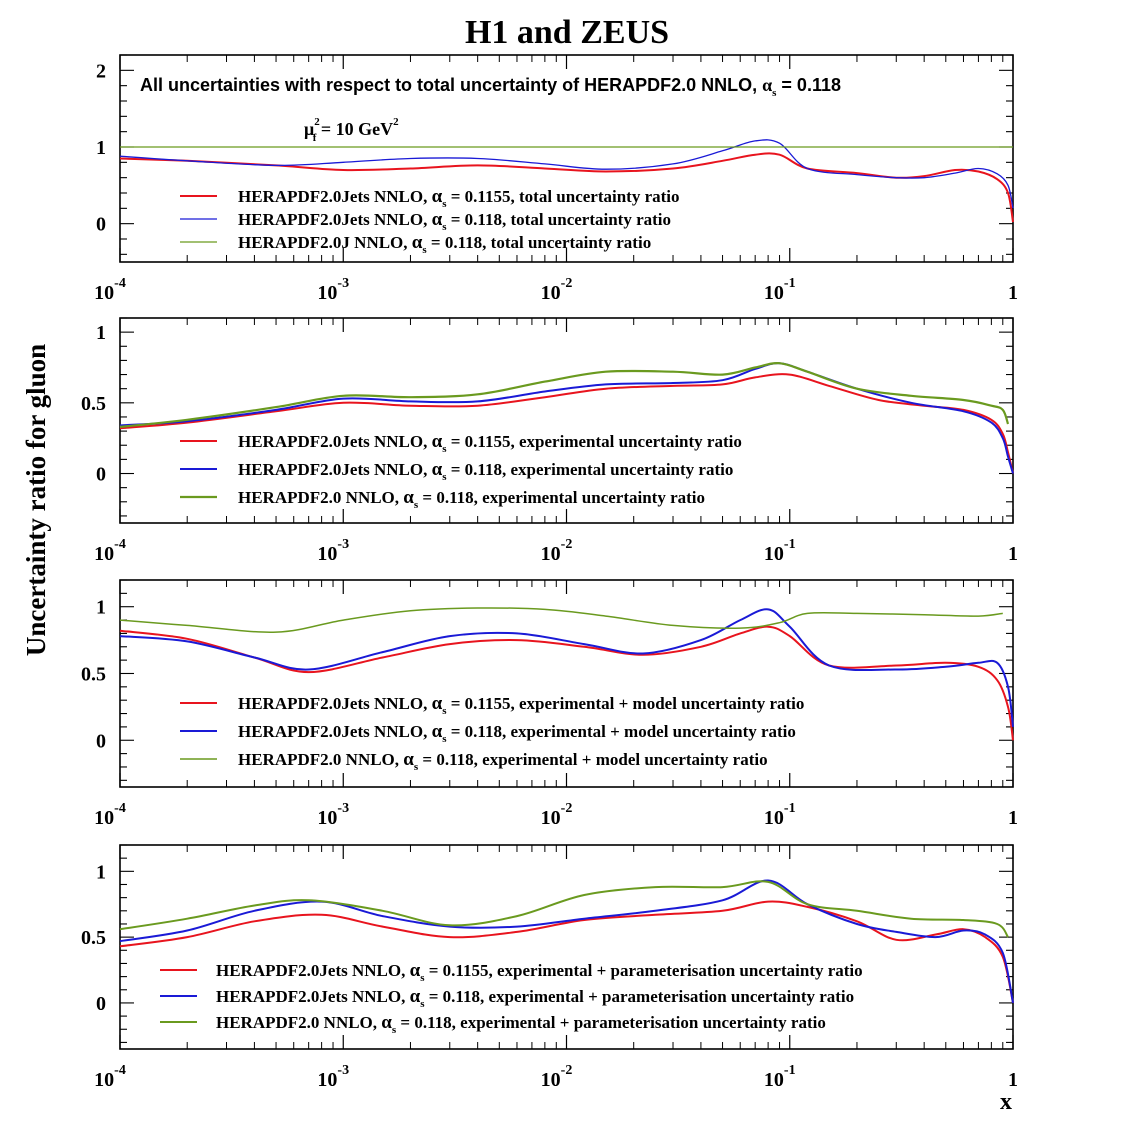 Image resolution: width=1134 pixels, height=1134 pixels. I want to click on x-axis-label: x, so click(1006, 1102).